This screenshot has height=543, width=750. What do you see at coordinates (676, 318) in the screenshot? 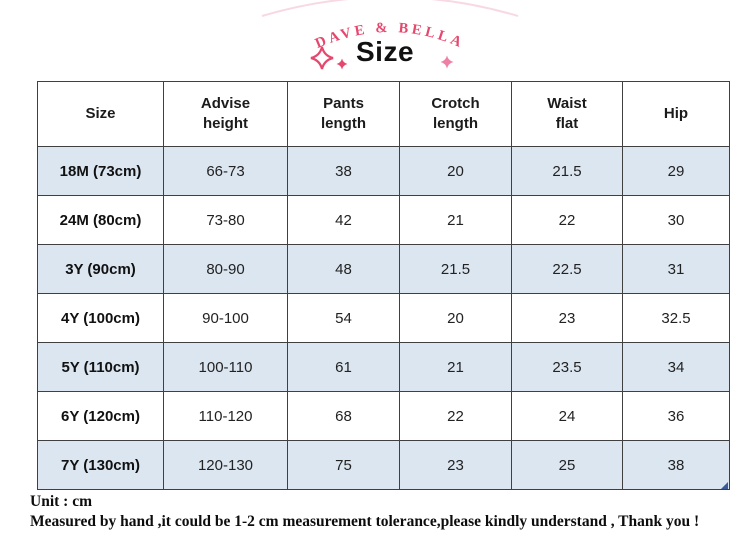
I see `table-cell: 32.5` at bounding box center [676, 318].